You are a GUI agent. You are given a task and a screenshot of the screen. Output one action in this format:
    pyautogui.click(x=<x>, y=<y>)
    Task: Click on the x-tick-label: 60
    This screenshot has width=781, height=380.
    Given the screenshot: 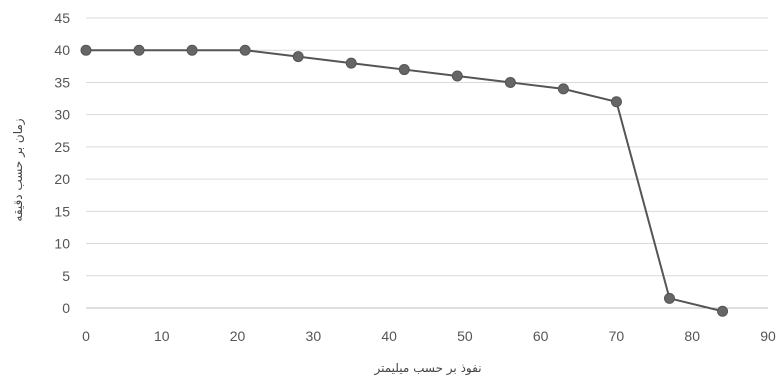 What is the action you would take?
    pyautogui.click(x=541, y=336)
    